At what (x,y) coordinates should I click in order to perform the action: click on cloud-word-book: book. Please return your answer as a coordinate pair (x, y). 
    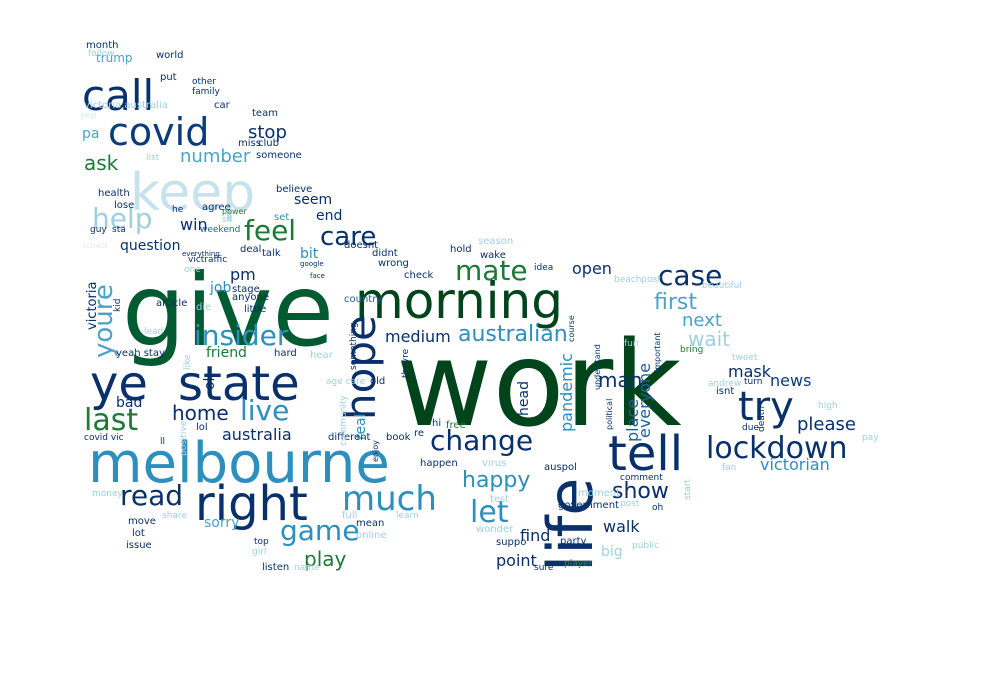
    Looking at the image, I should click on (398, 437).